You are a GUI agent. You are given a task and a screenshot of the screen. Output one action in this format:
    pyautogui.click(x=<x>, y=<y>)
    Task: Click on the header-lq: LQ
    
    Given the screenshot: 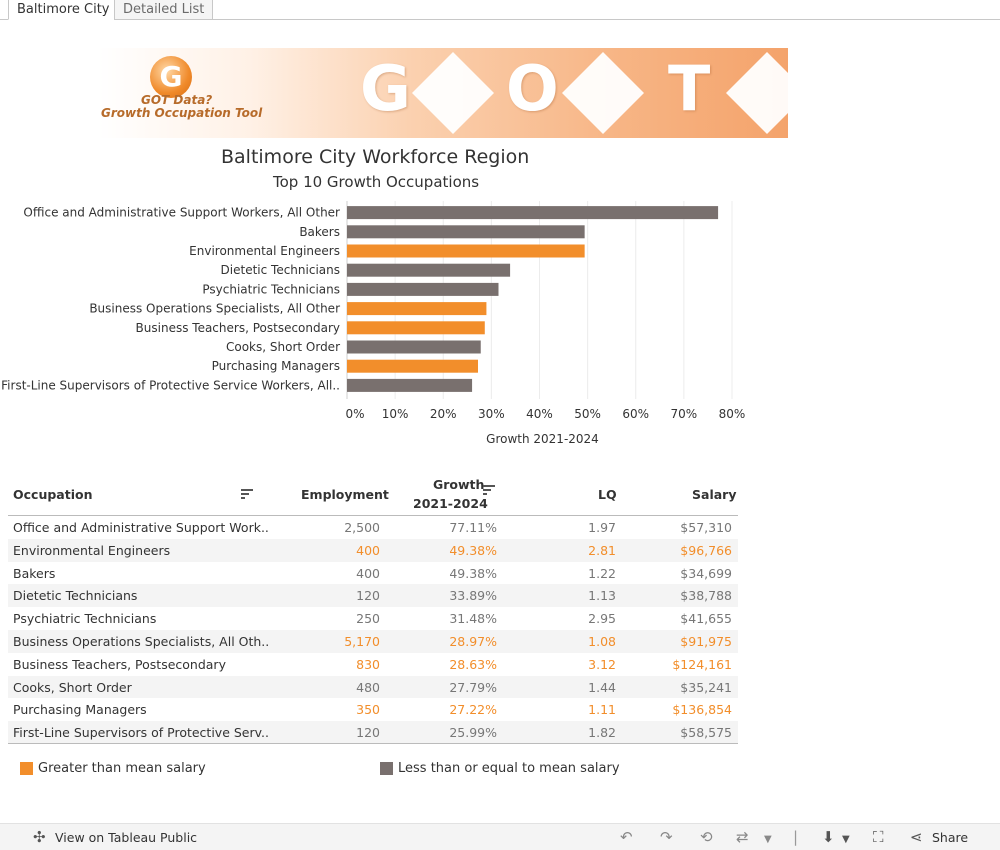 What is the action you would take?
    pyautogui.click(x=607, y=494)
    